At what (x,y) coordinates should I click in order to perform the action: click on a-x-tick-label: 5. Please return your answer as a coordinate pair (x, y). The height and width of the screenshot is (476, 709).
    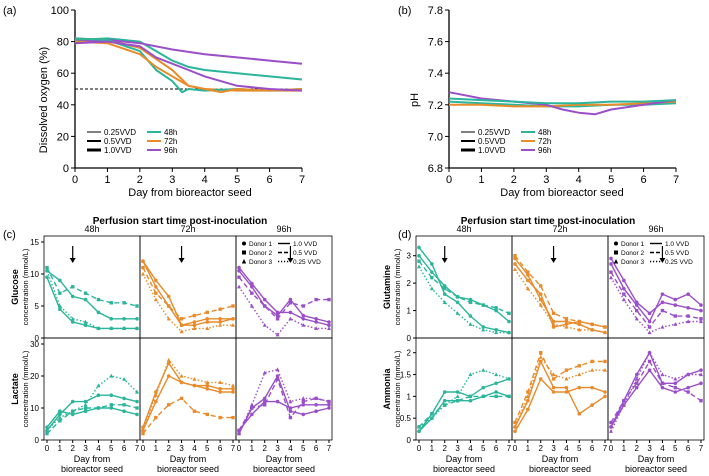
    Looking at the image, I should click on (237, 180).